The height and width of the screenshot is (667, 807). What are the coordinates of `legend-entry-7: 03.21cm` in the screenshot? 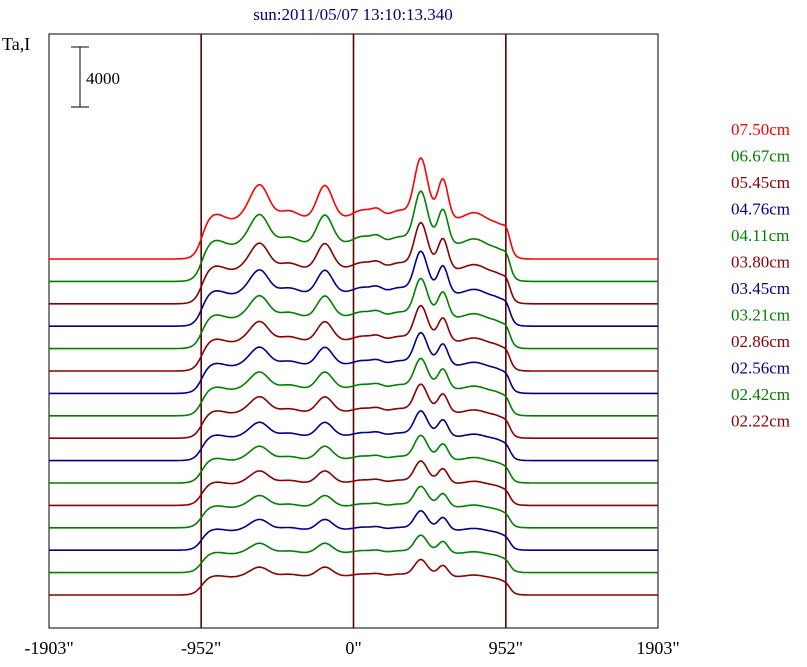 It's located at (760, 315).